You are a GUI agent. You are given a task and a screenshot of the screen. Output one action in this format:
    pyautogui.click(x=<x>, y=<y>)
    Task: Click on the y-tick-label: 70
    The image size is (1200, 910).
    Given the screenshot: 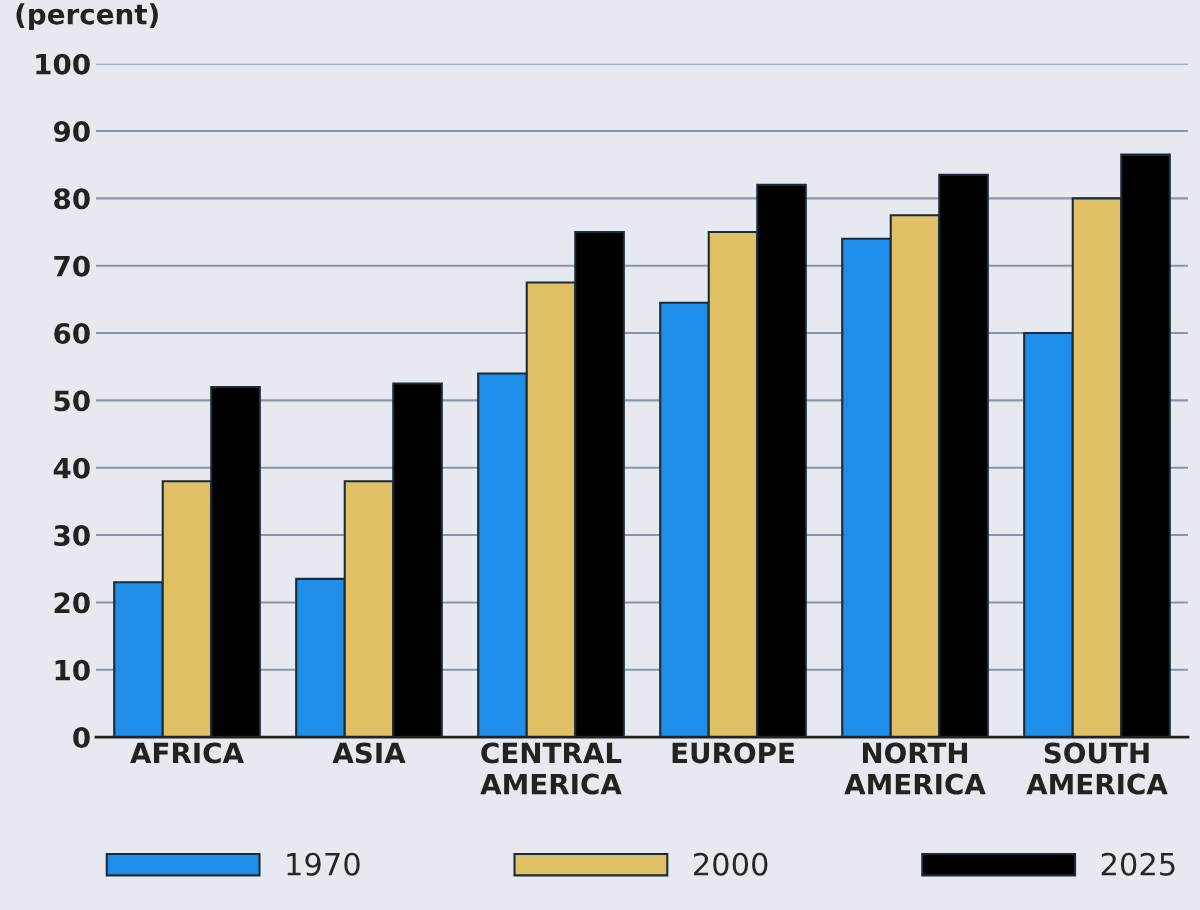 What is the action you would take?
    pyautogui.click(x=72, y=266)
    